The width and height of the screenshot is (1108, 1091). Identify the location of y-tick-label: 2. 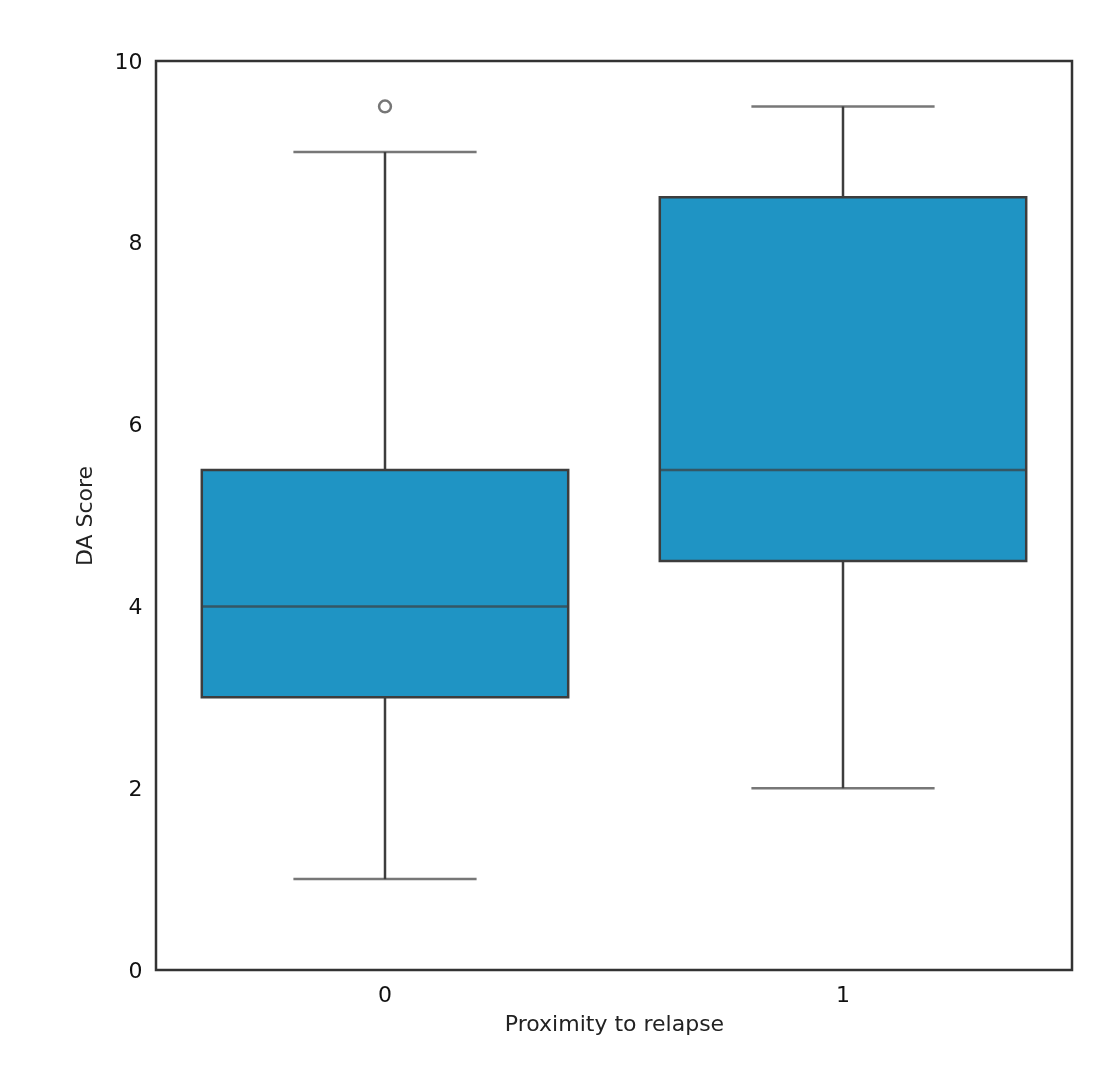
(135, 788).